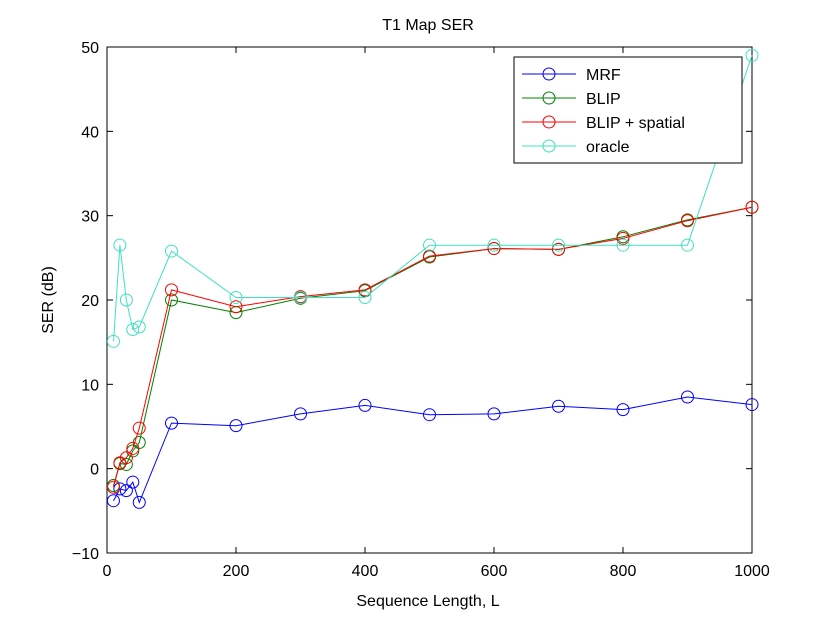 This screenshot has height=625, width=830. I want to click on legend-entry: oracle, so click(576, 147).